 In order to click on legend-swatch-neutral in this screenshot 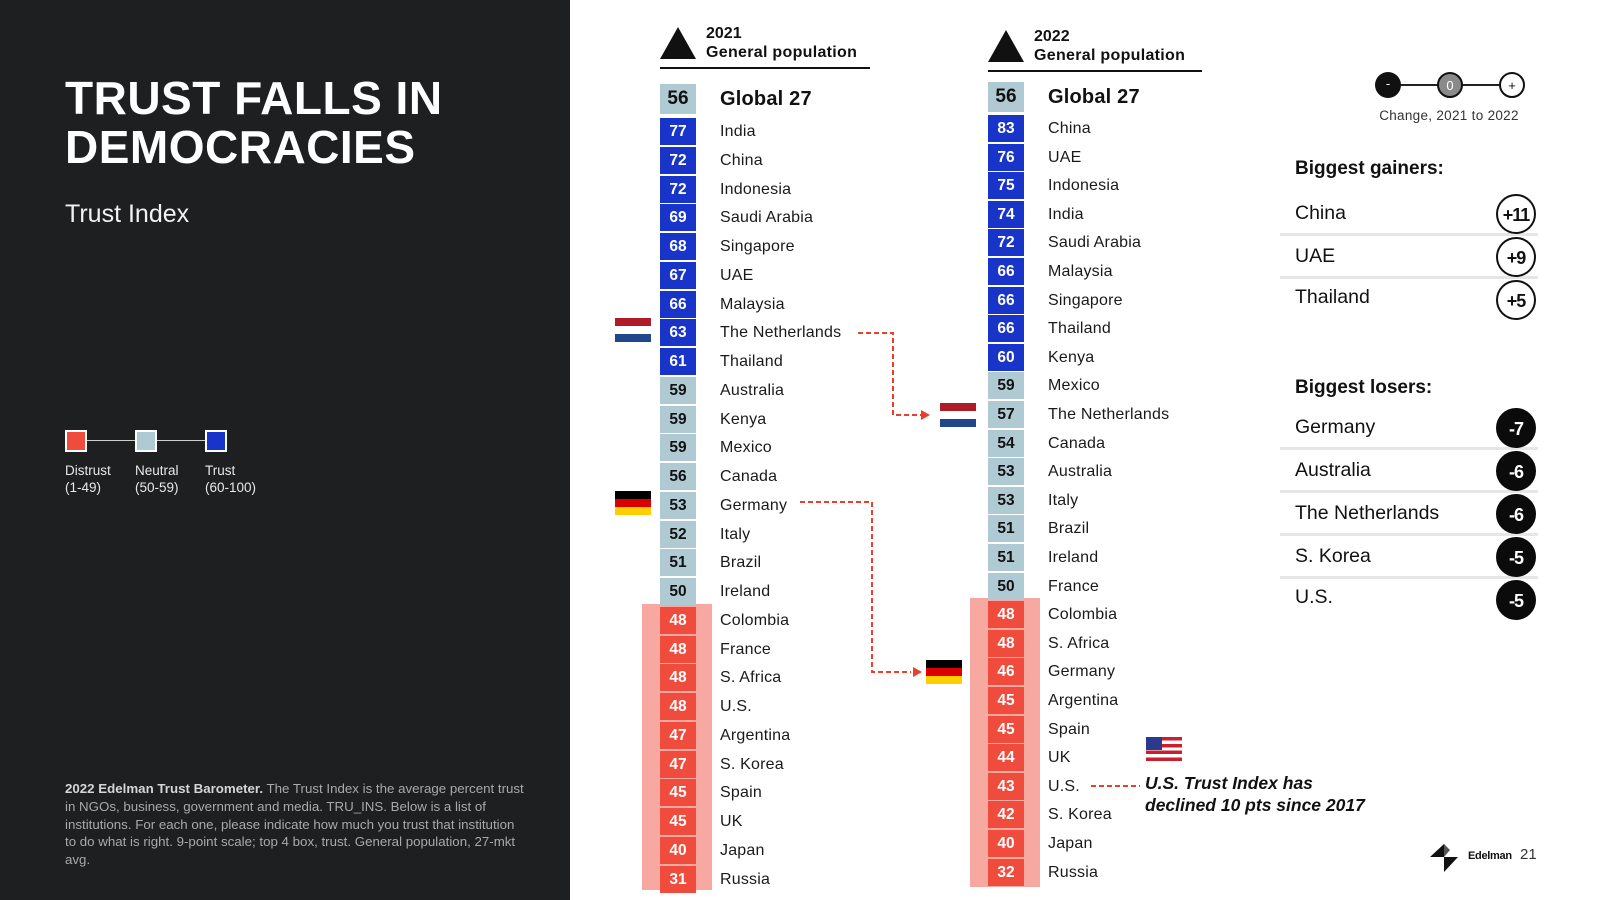, I will do `click(146, 441)`.